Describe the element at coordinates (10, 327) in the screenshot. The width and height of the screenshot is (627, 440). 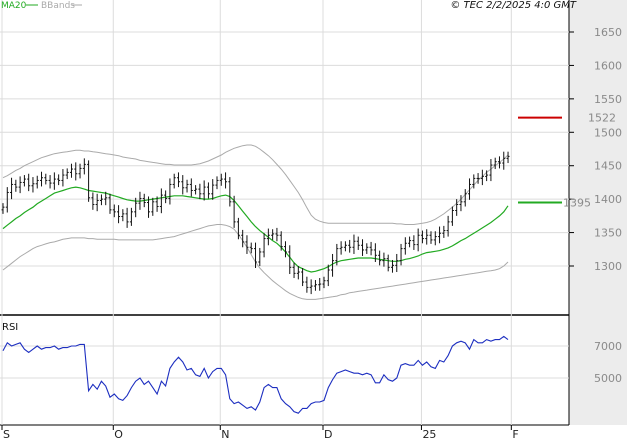
I see `rsi-title: RSI` at that location.